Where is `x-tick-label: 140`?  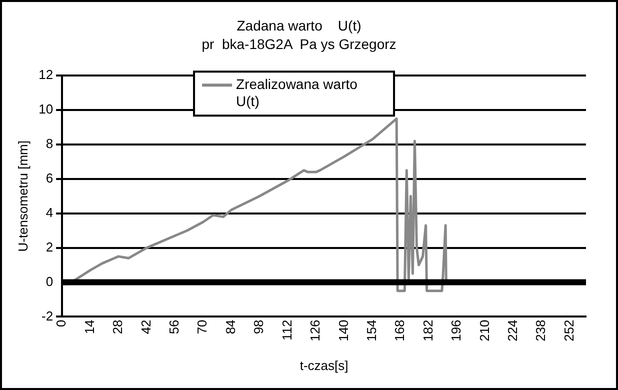 x-tick-label: 140 is located at coordinates (343, 331).